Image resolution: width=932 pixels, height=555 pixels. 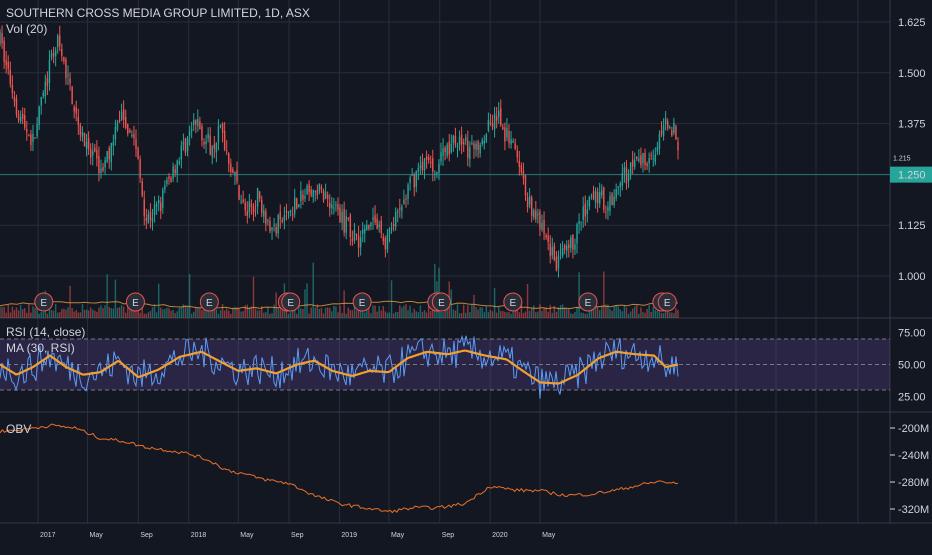 I want to click on volume-bars, so click(x=339, y=290).